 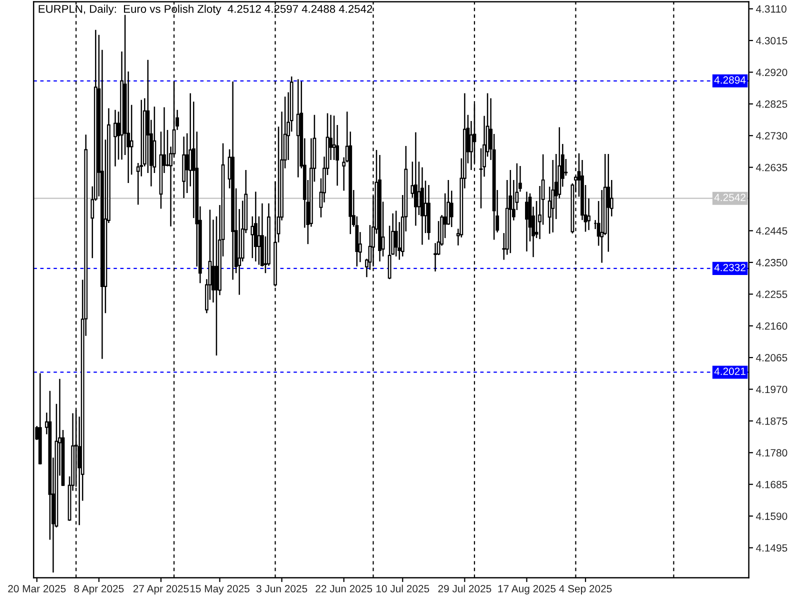 What do you see at coordinates (37, 588) in the screenshot?
I see `x-tick-label: 20 Mar 2025` at bounding box center [37, 588].